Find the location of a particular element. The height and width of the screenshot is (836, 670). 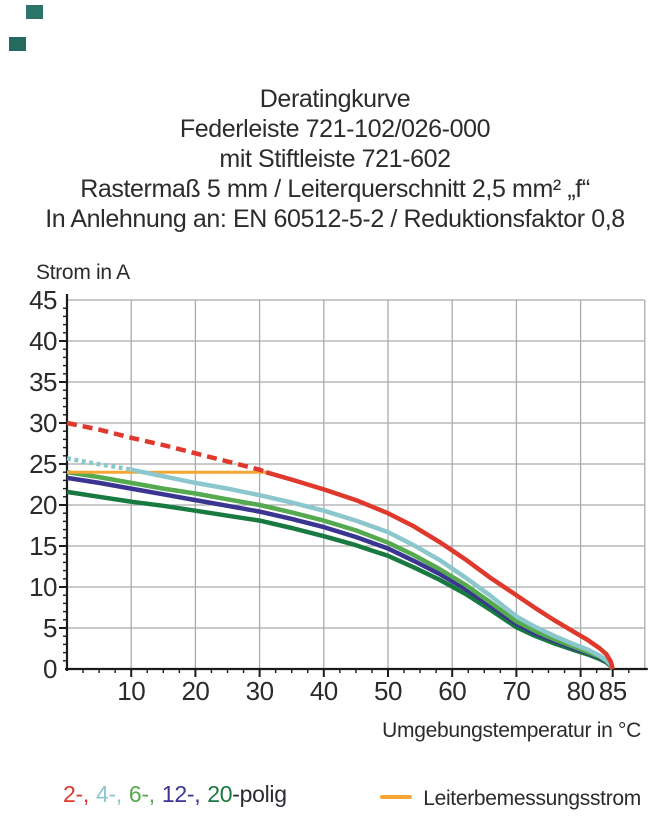

x-tick-label: 60 is located at coordinates (452, 691).